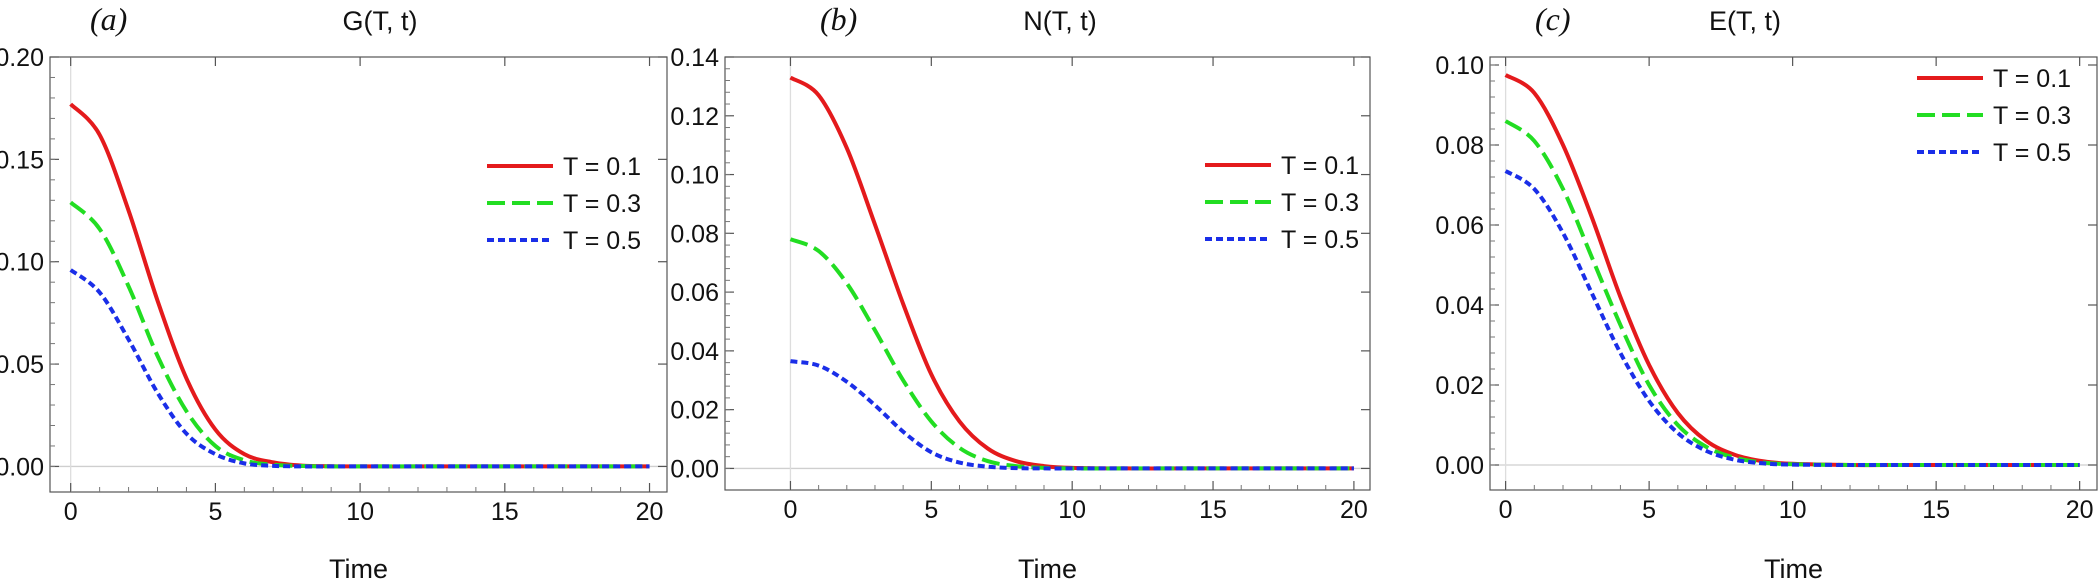 This screenshot has width=2100, height=582. I want to click on y-tick-label: 0.14, so click(694, 58).